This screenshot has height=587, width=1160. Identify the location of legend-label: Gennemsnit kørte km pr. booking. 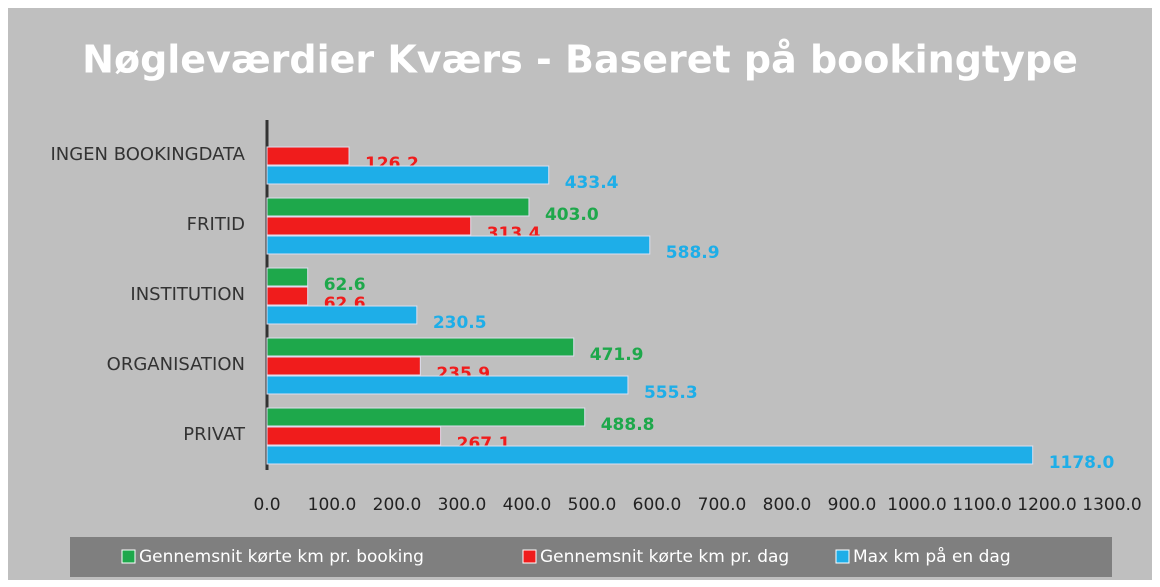
(281, 557).